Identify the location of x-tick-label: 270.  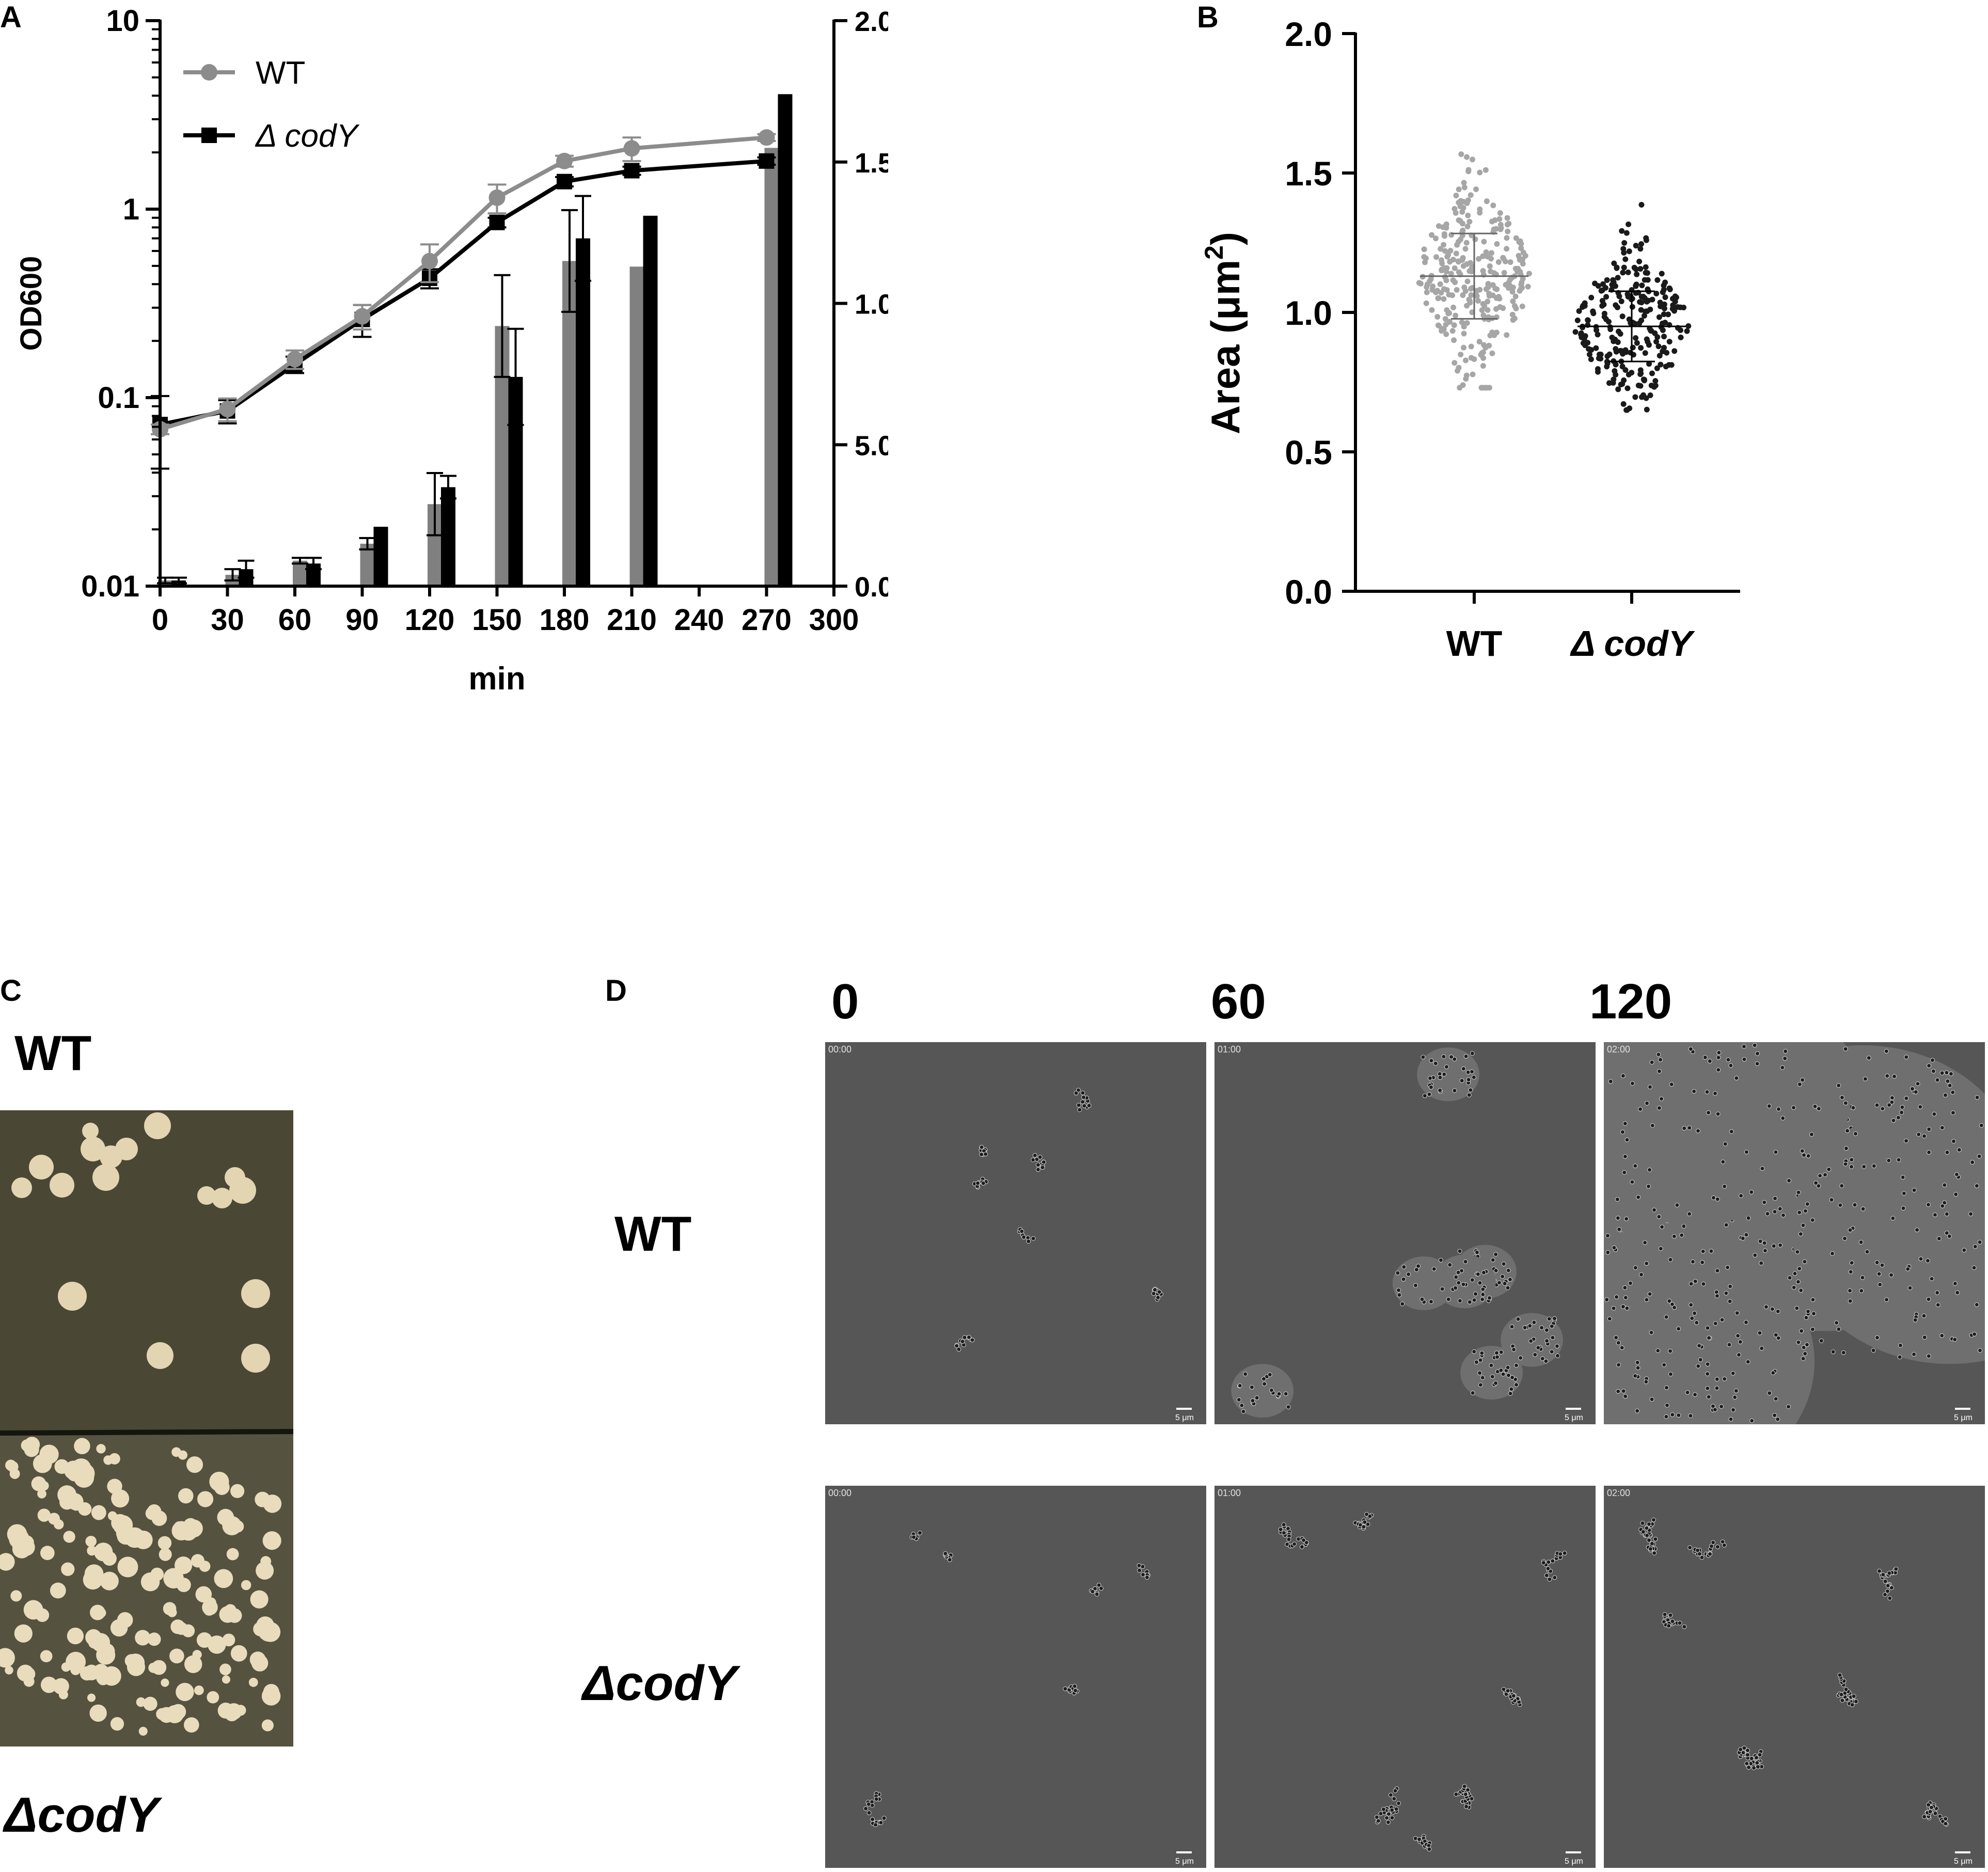
(766, 620).